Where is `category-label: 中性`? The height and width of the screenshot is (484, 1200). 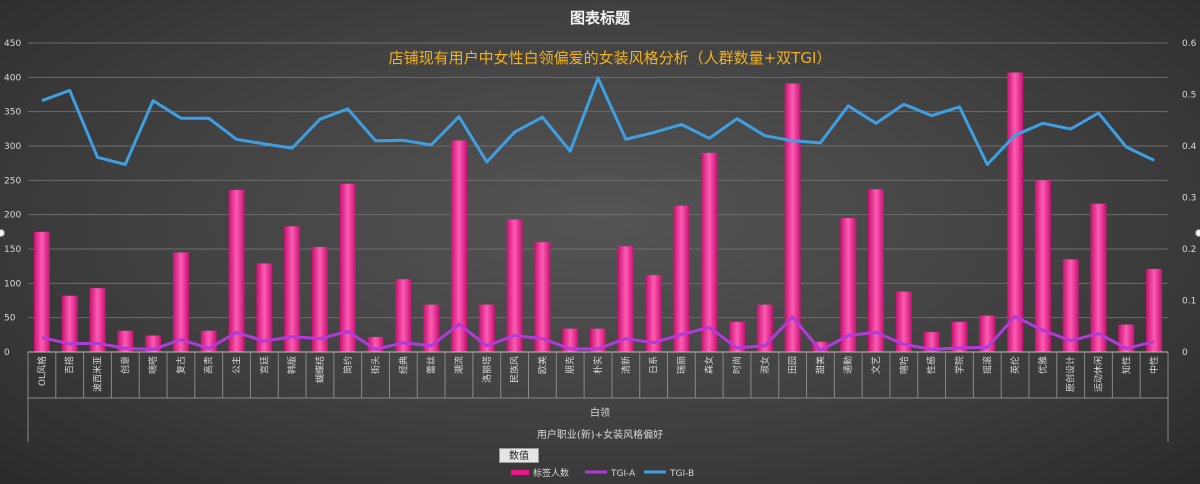
category-label: 中性 is located at coordinates (1154, 365).